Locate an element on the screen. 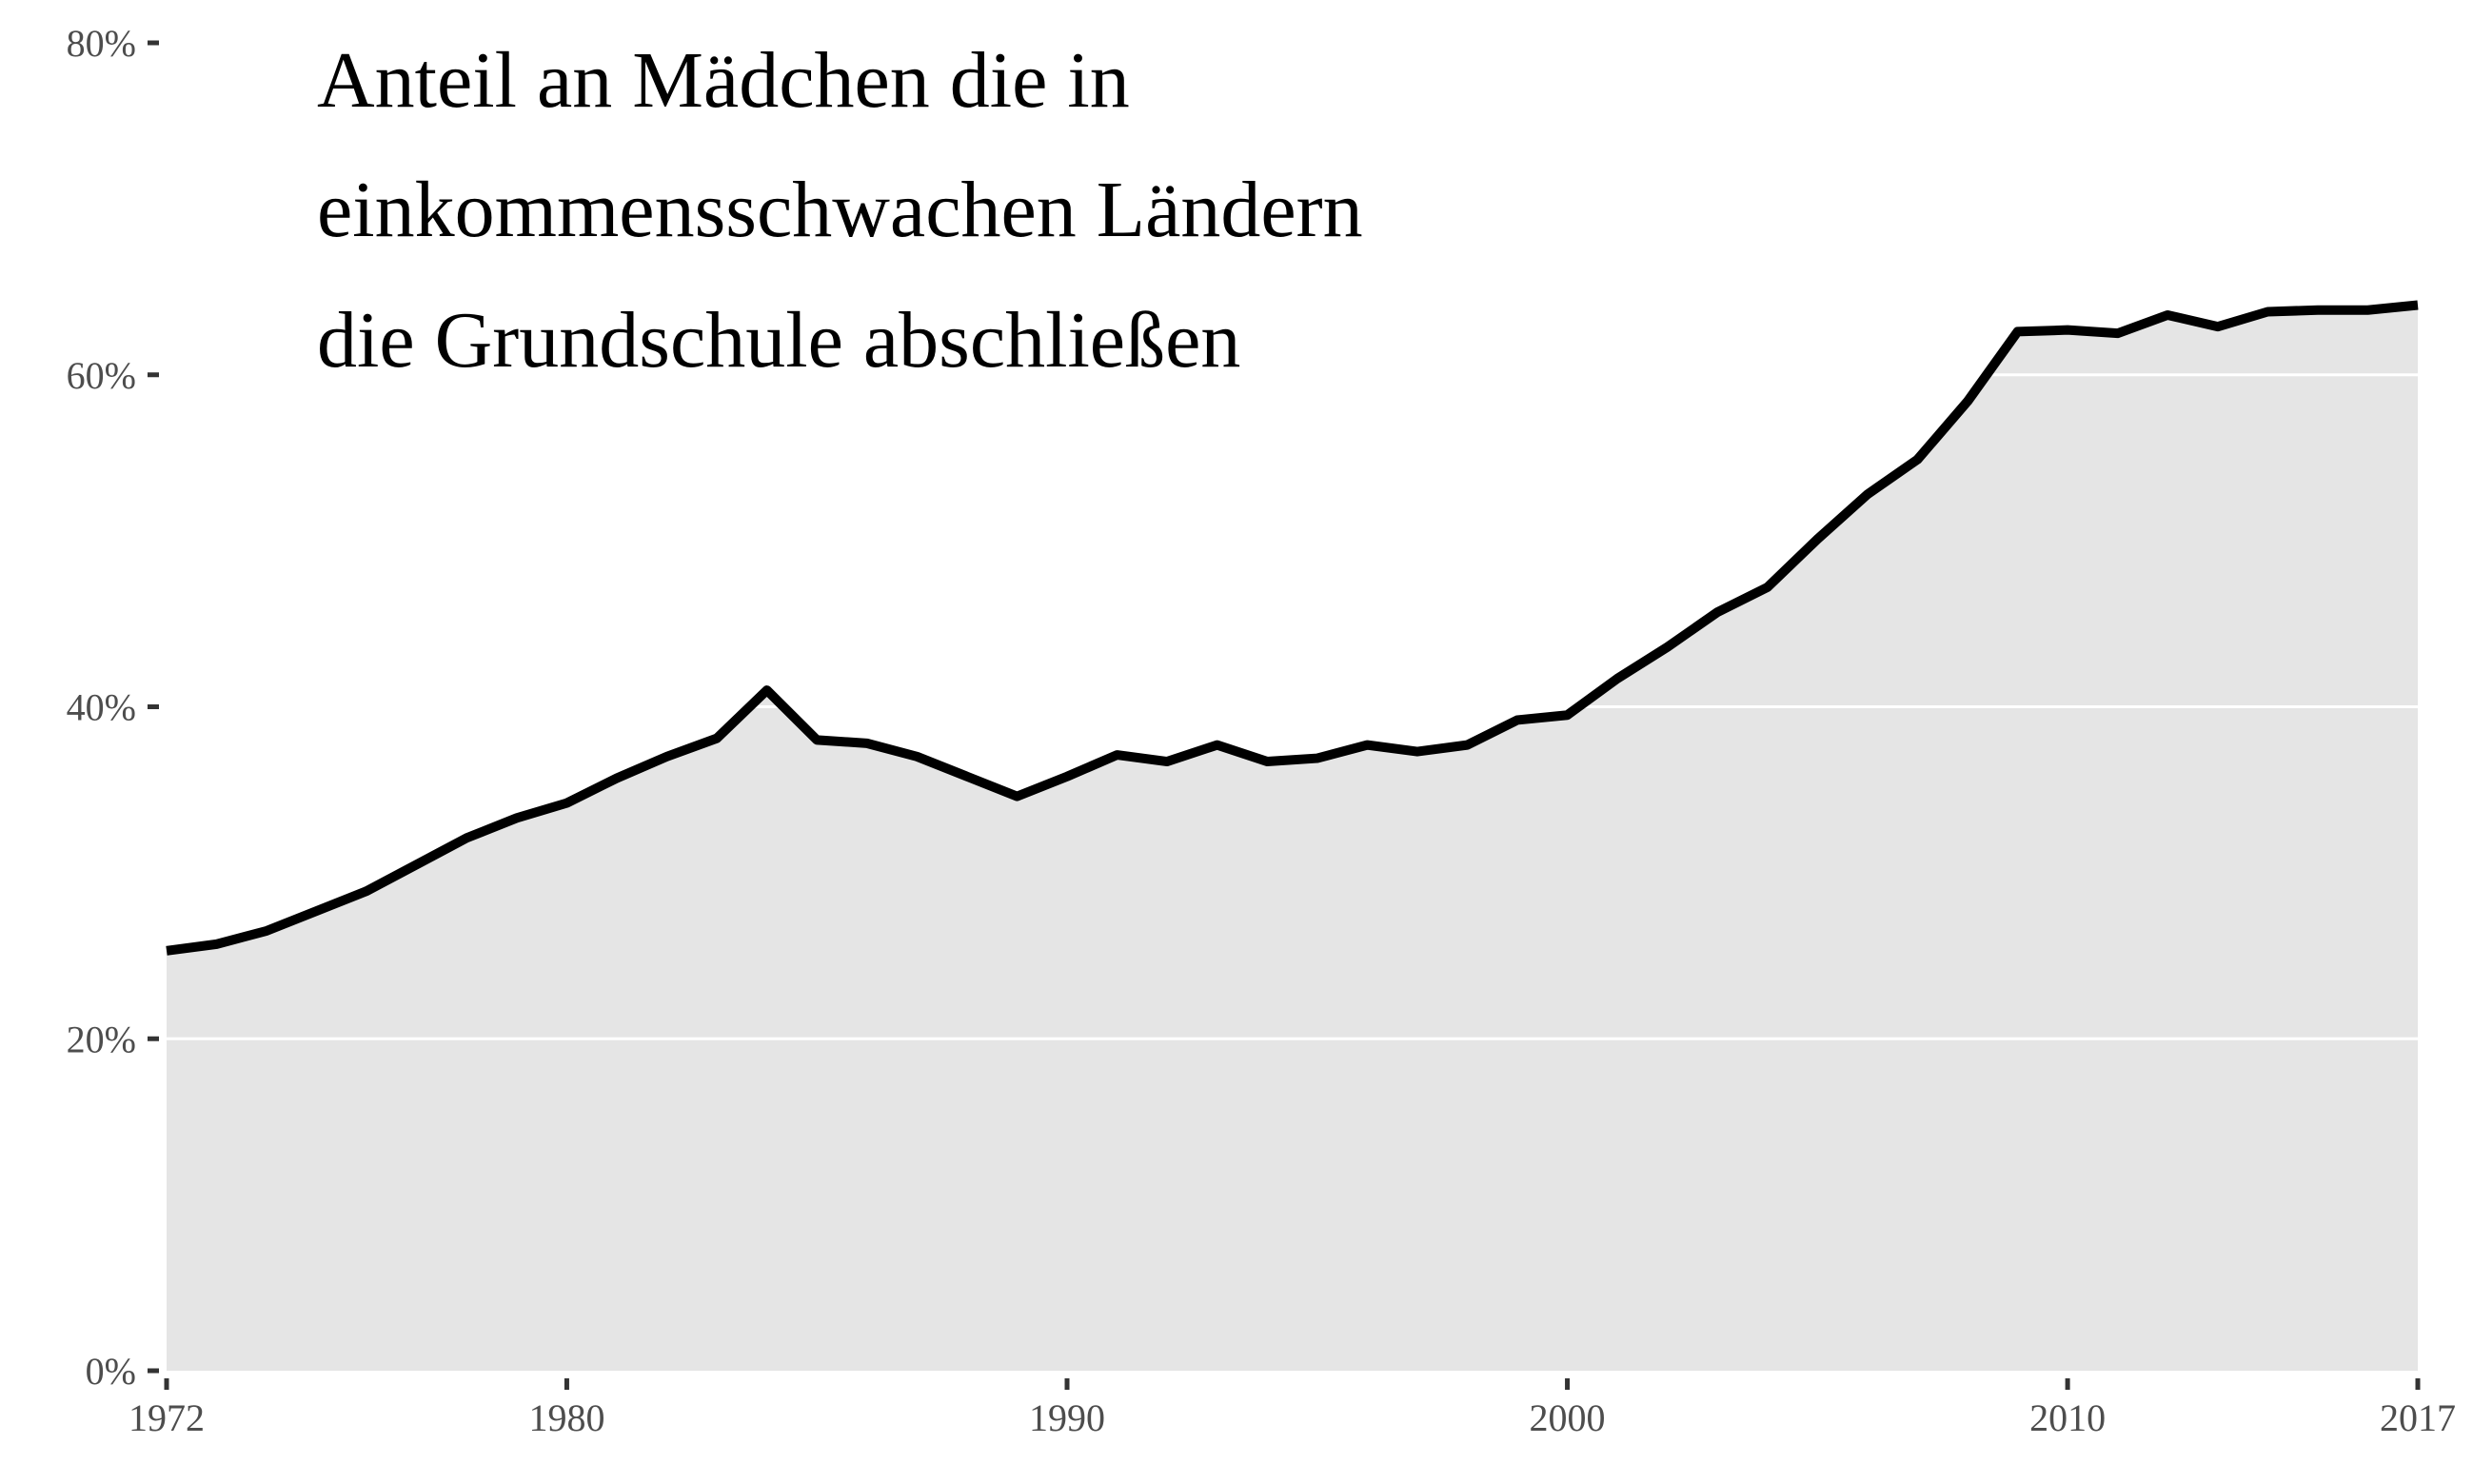  x-tick-label-1972: 1972 is located at coordinates (167, 1417).